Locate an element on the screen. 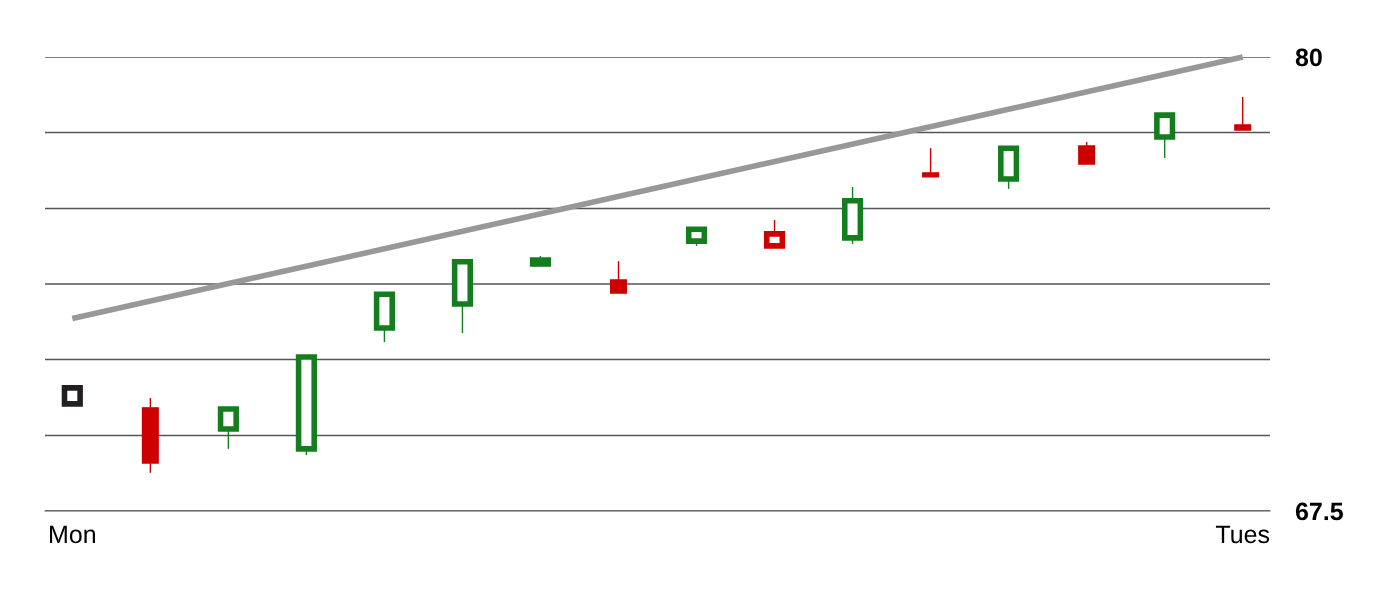 This screenshot has width=1376, height=592. y-tick-label: 80 is located at coordinates (1308, 57).